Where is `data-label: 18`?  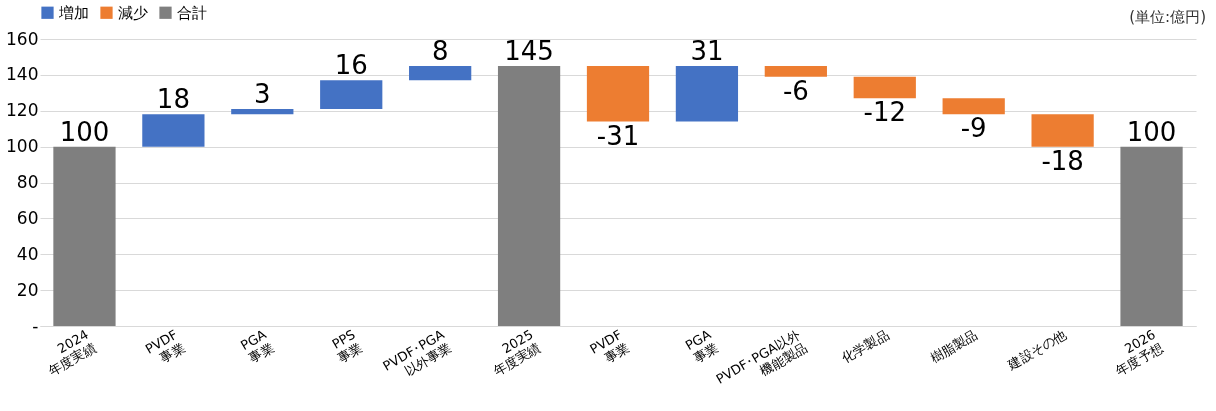 data-label: 18 is located at coordinates (173, 99).